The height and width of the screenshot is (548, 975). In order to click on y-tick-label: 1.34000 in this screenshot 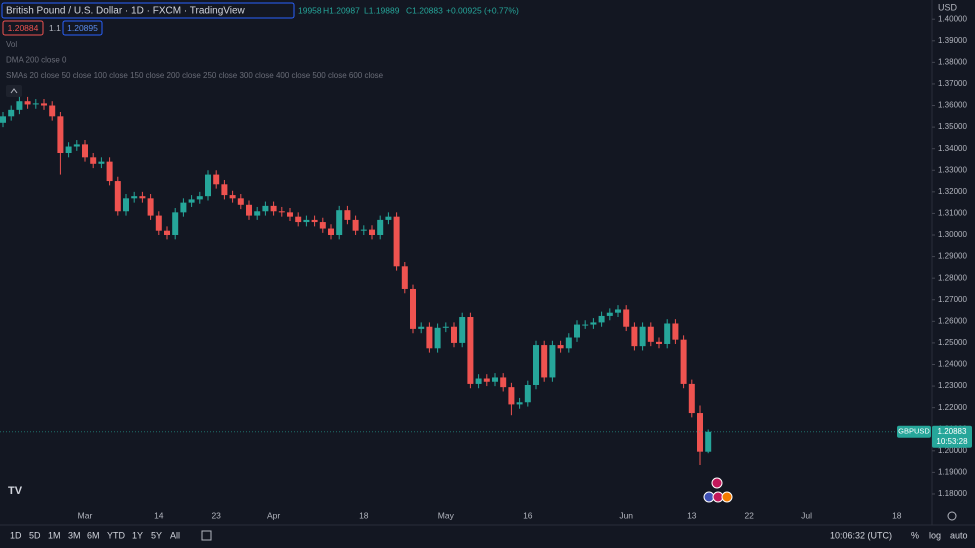, I will do `click(952, 148)`.